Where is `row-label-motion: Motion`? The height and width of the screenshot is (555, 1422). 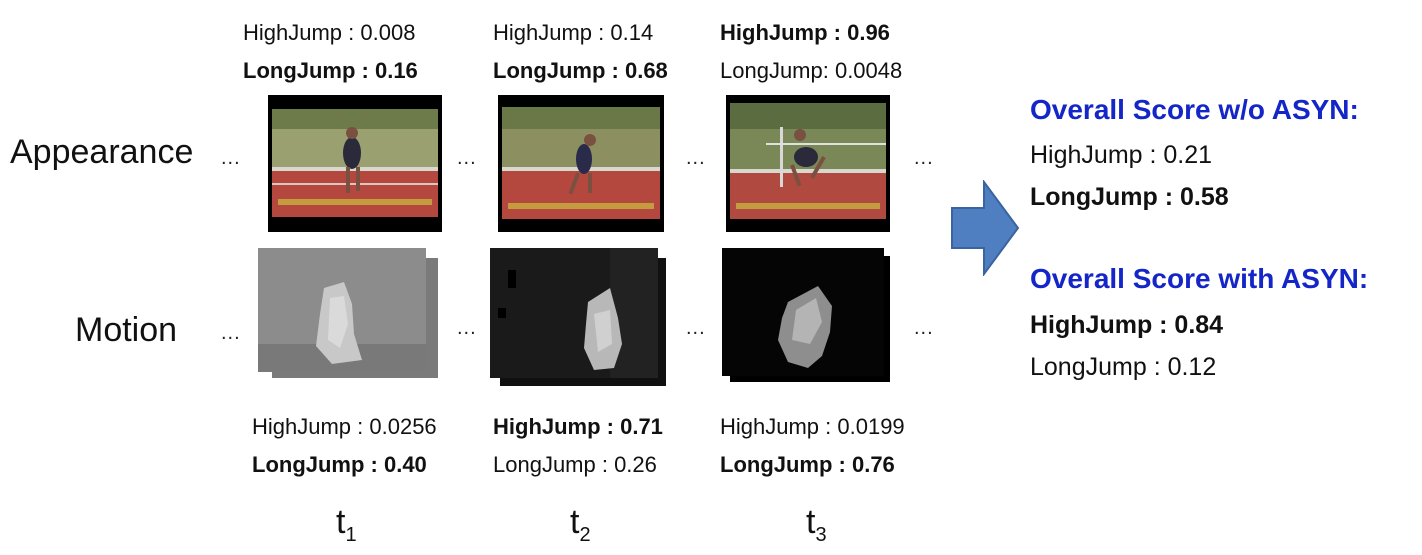
row-label-motion: Motion is located at coordinates (126, 330).